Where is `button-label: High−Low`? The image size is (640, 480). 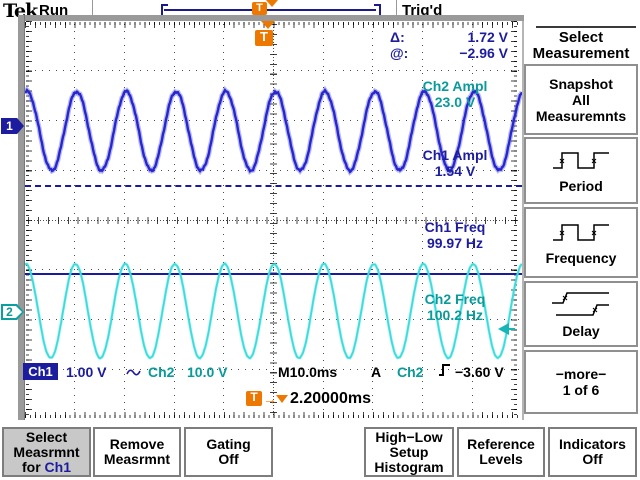 button-label: High−Low is located at coordinates (409, 436).